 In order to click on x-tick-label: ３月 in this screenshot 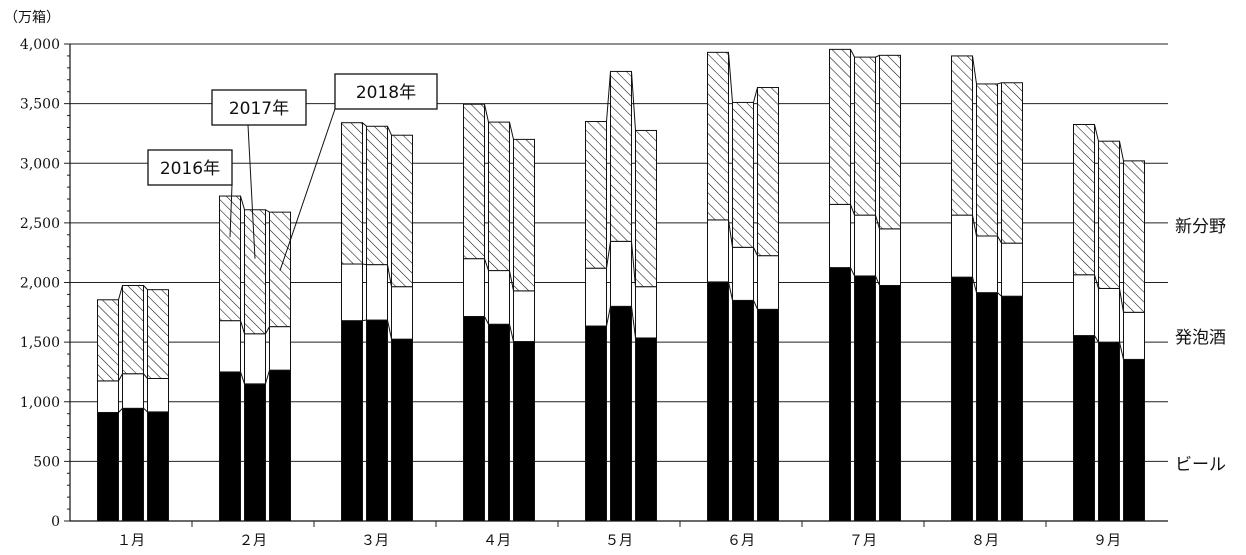, I will do `click(375, 541)`.